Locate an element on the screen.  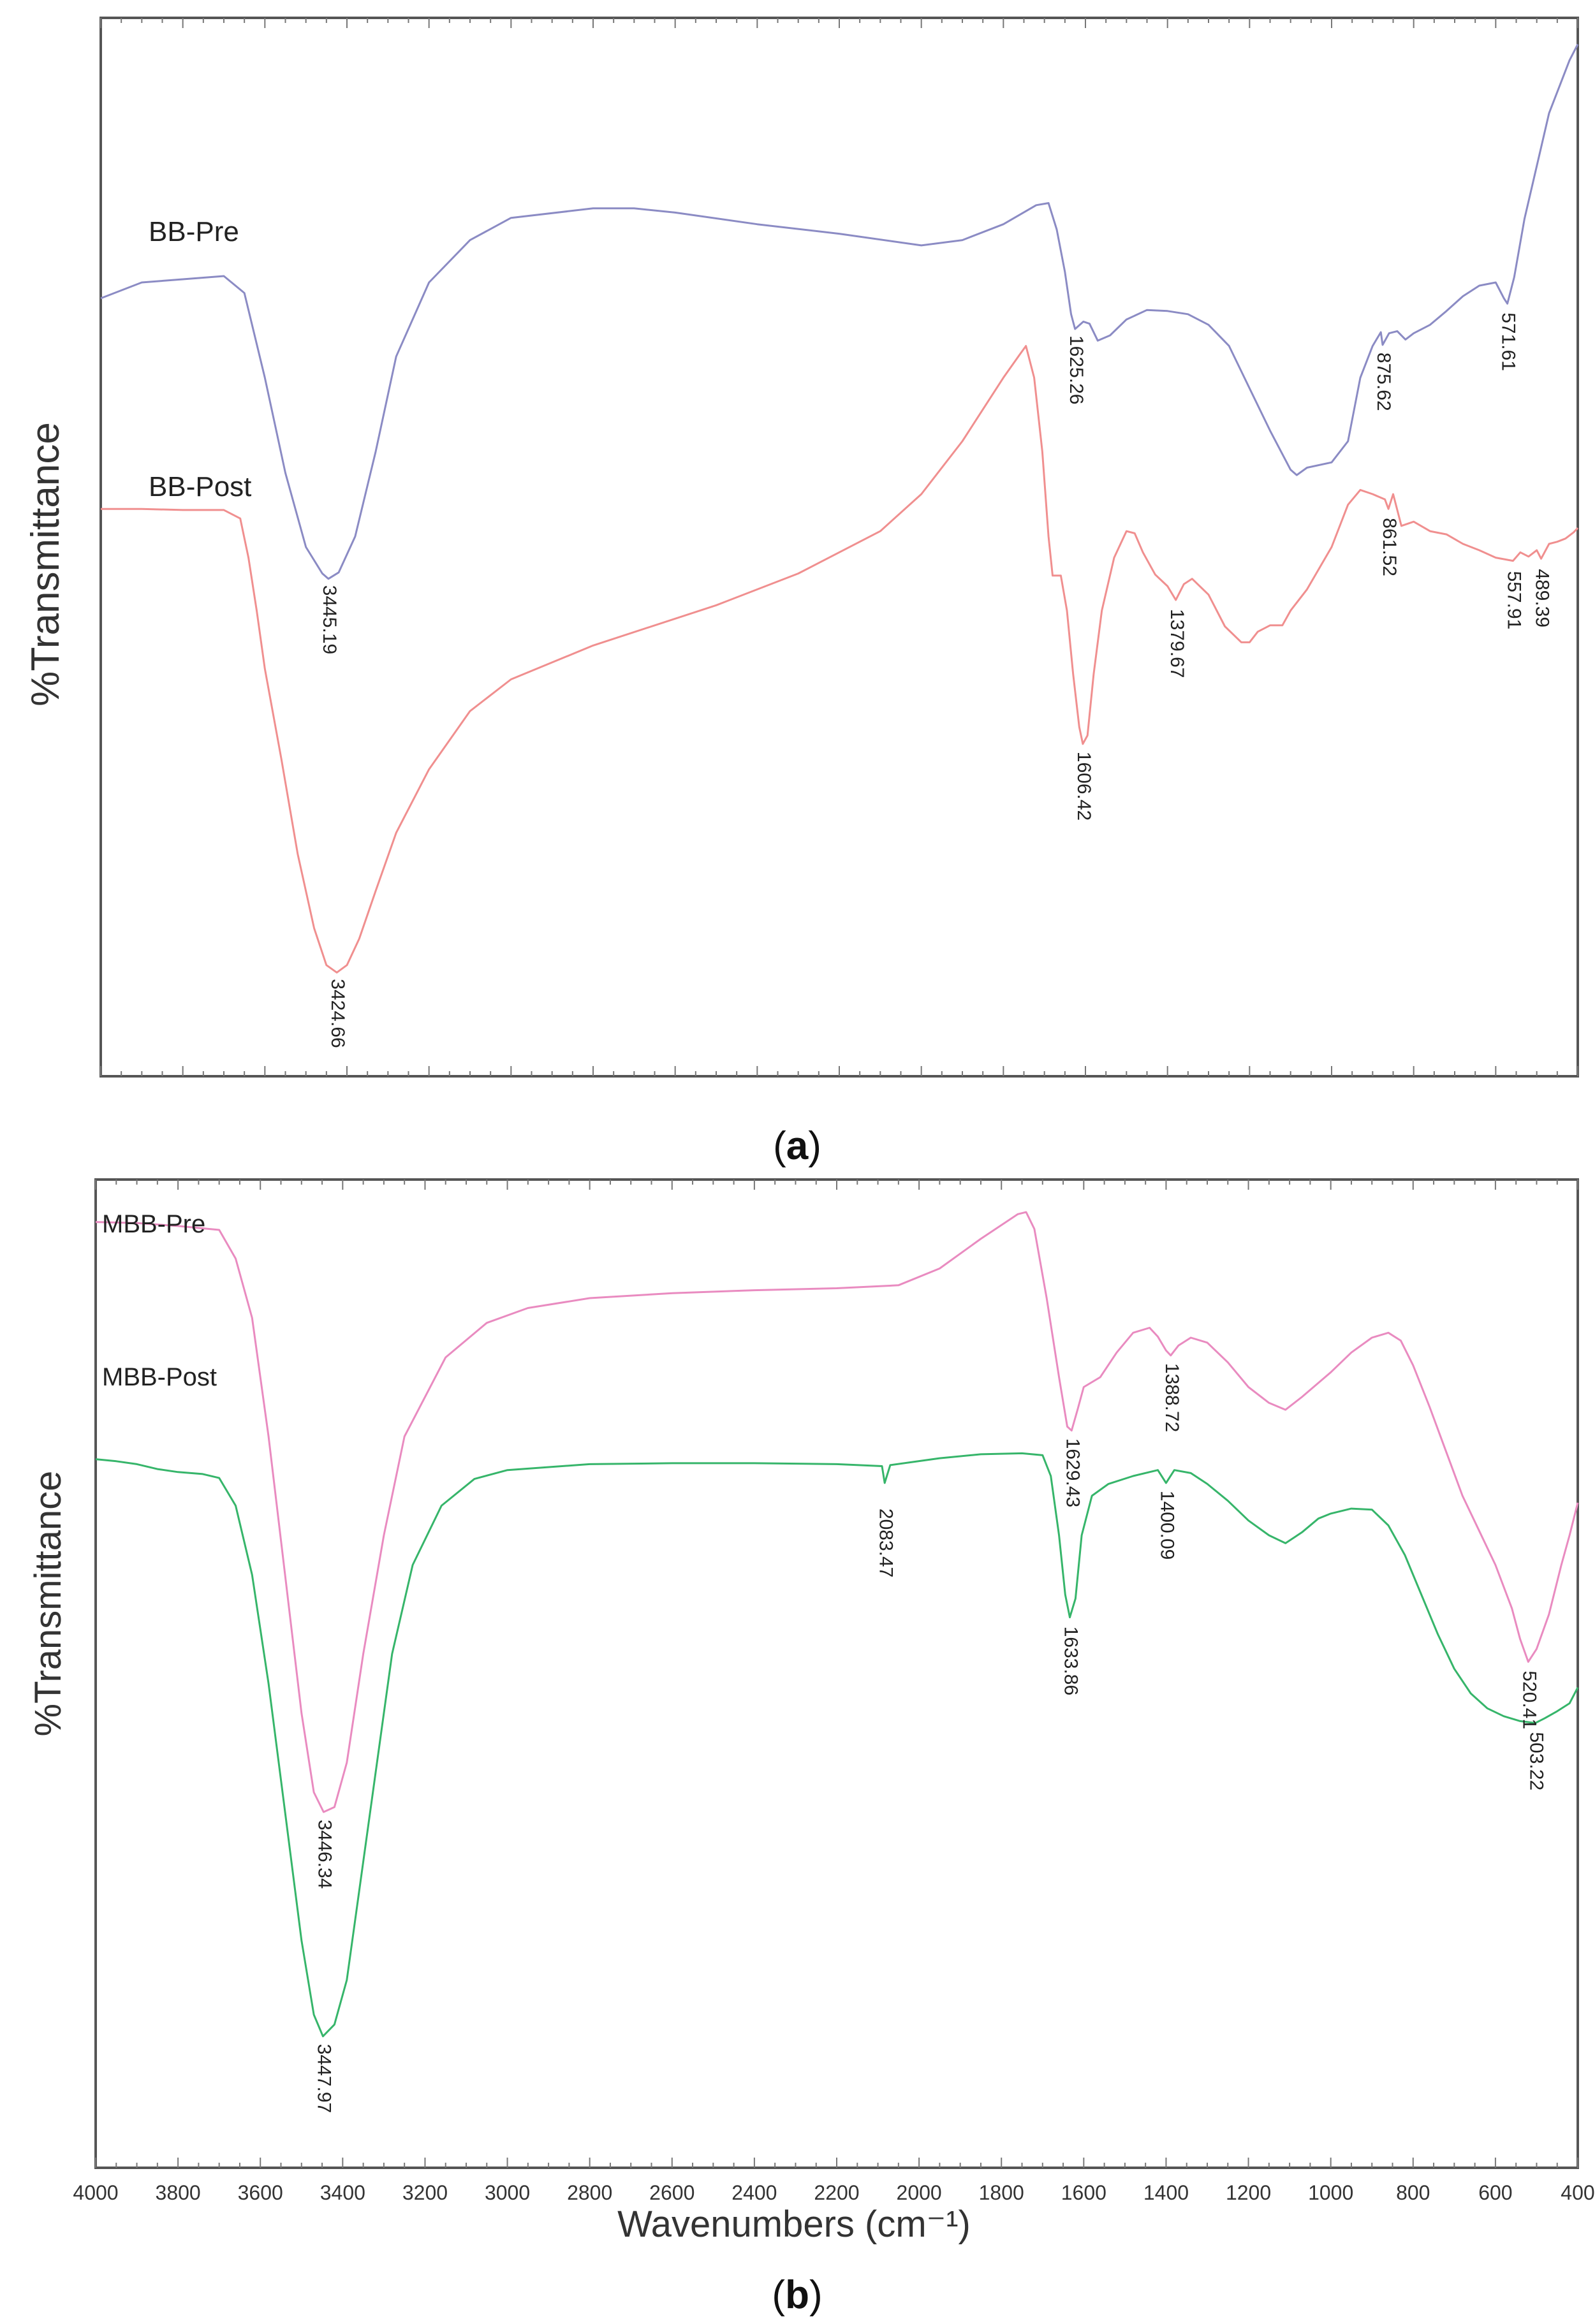
peak-label: 1629.43 is located at coordinates (1072, 1473).